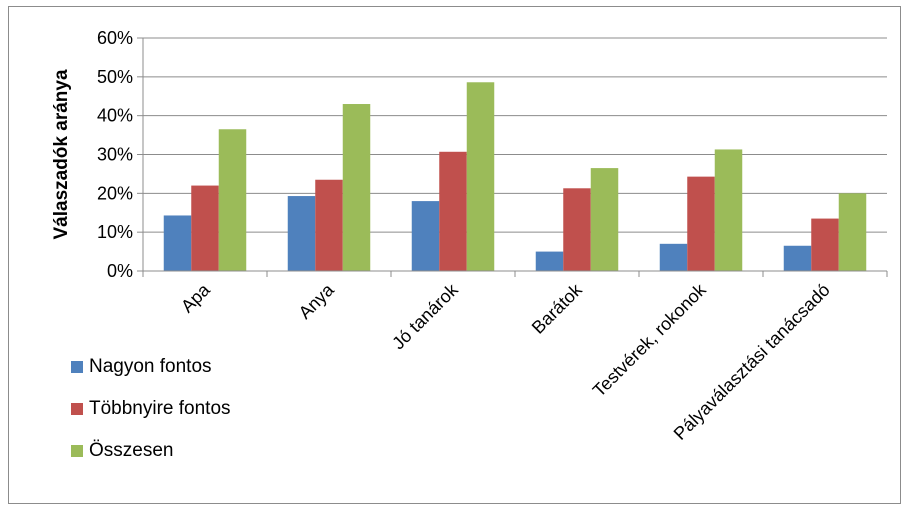 This screenshot has width=910, height=510. What do you see at coordinates (650, 340) in the screenshot?
I see `category-label: Testvérek, rokonok` at bounding box center [650, 340].